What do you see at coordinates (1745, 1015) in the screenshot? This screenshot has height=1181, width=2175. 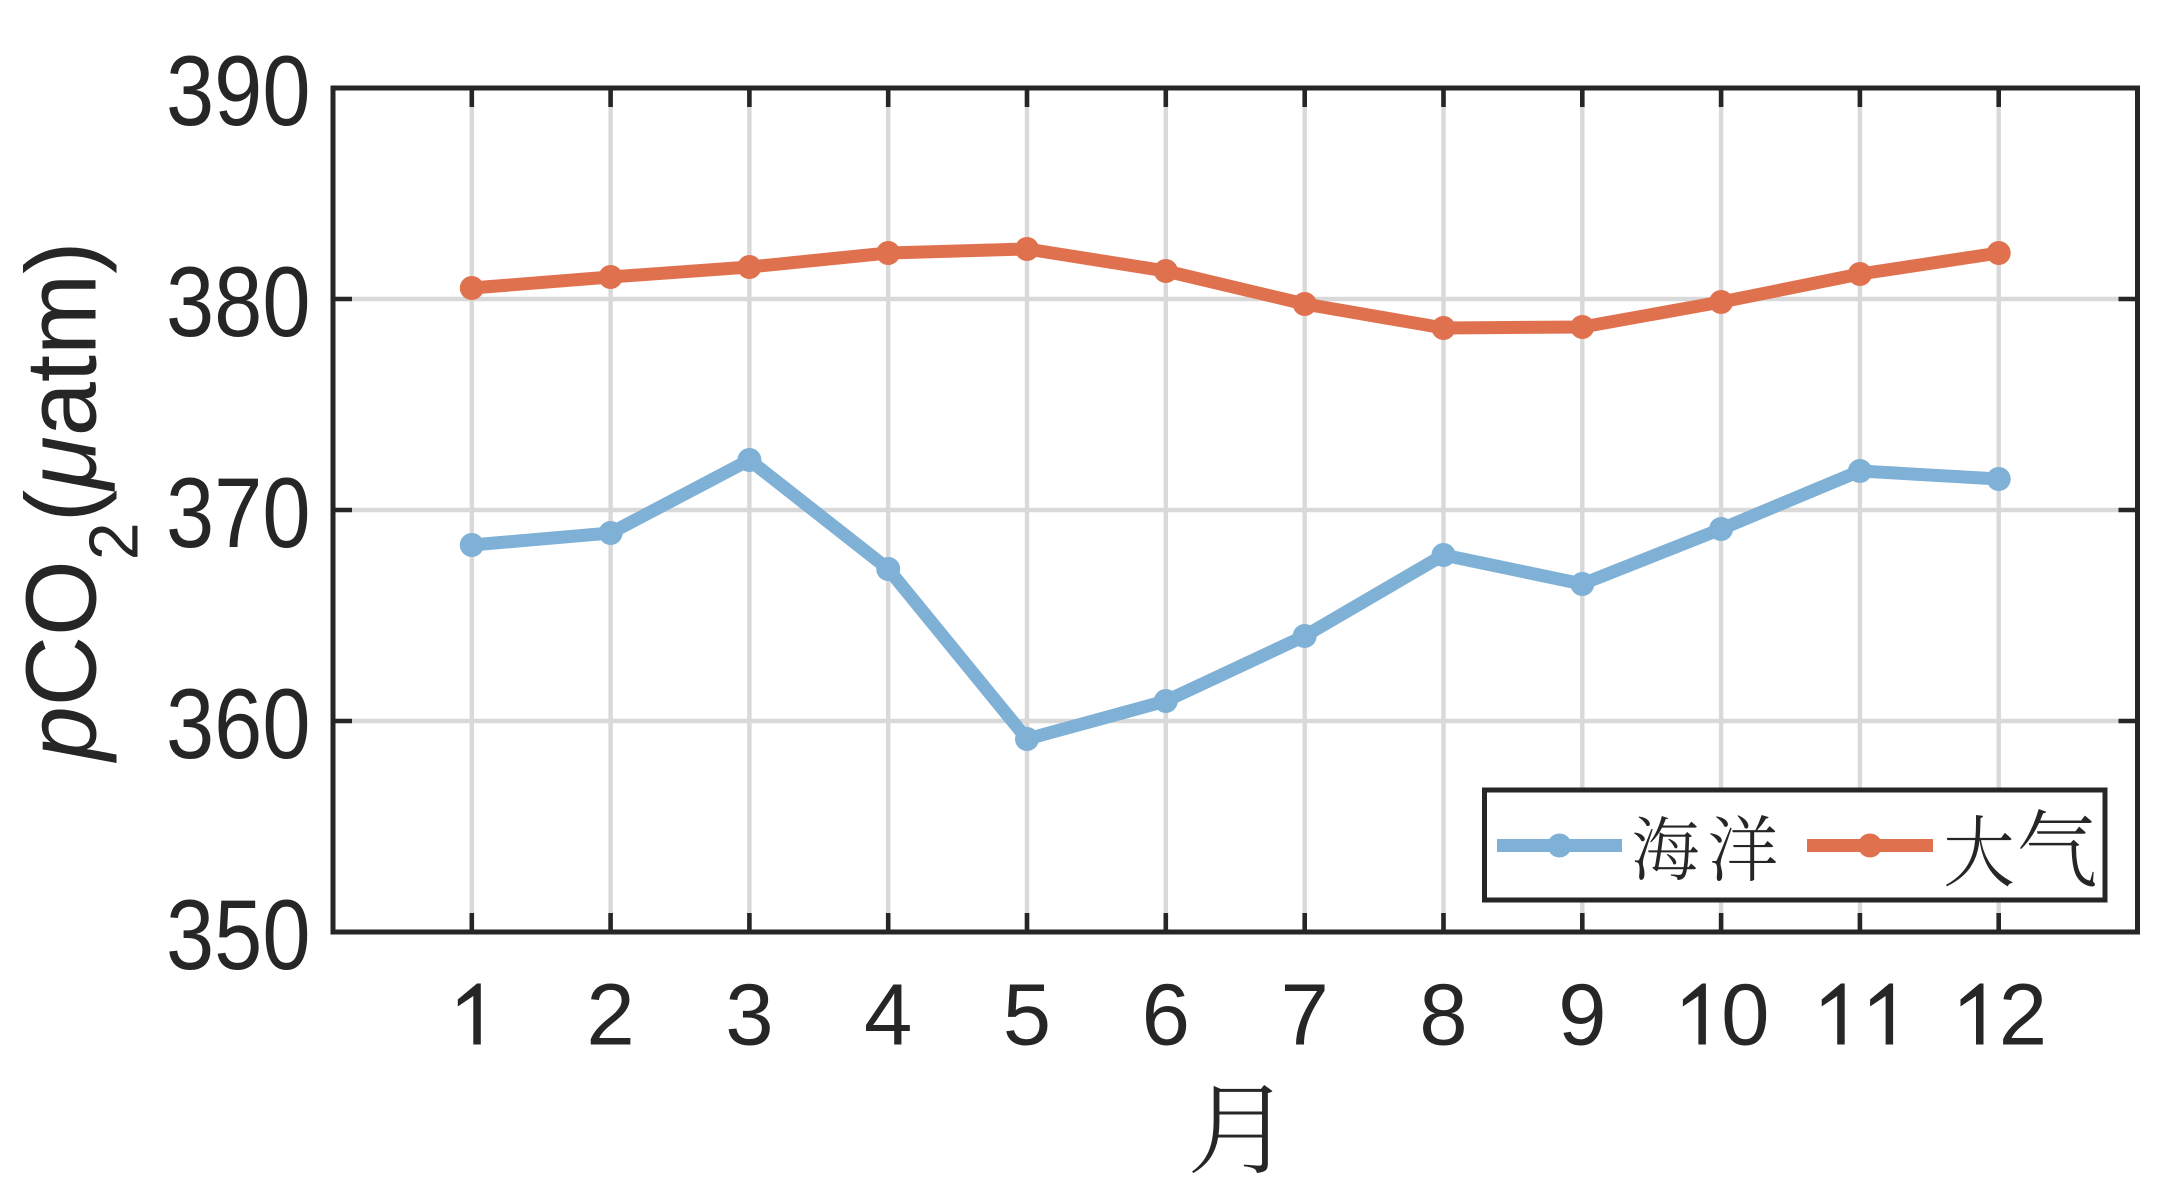 I see `svg-text: 0` at bounding box center [1745, 1015].